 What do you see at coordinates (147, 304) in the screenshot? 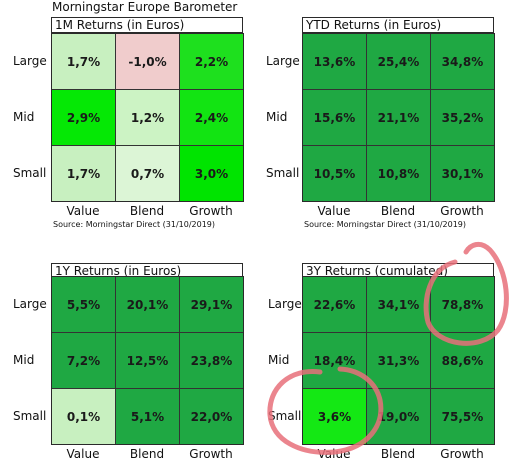
I see `heatmap-cell: 20,1%` at bounding box center [147, 304].